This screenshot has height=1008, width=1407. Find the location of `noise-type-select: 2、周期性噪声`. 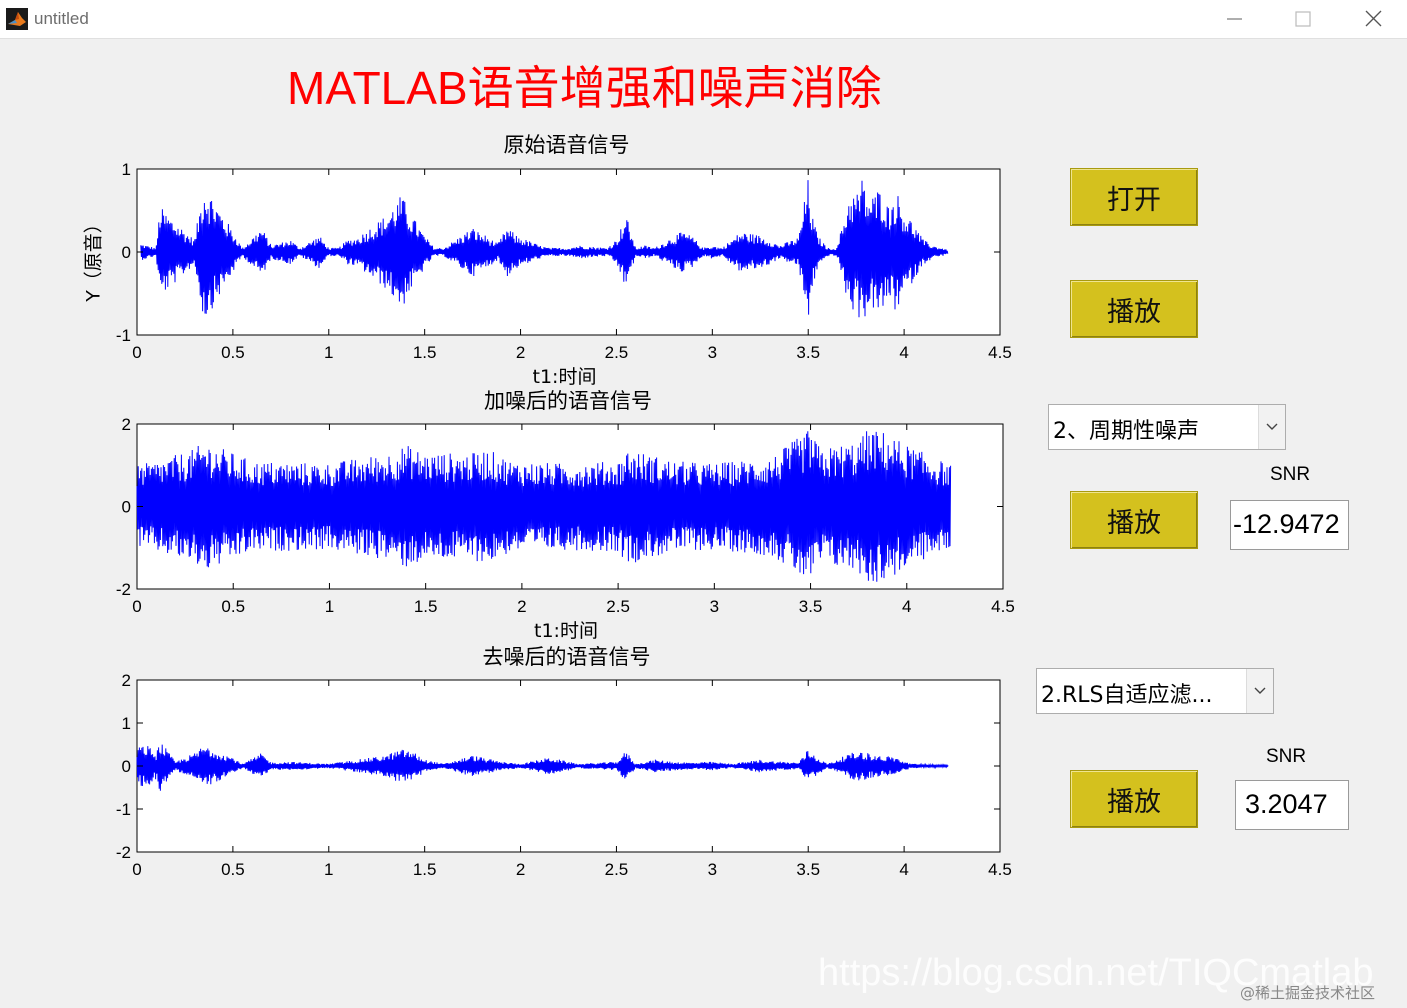

noise-type-select: 2、周期性噪声 is located at coordinates (1167, 427).